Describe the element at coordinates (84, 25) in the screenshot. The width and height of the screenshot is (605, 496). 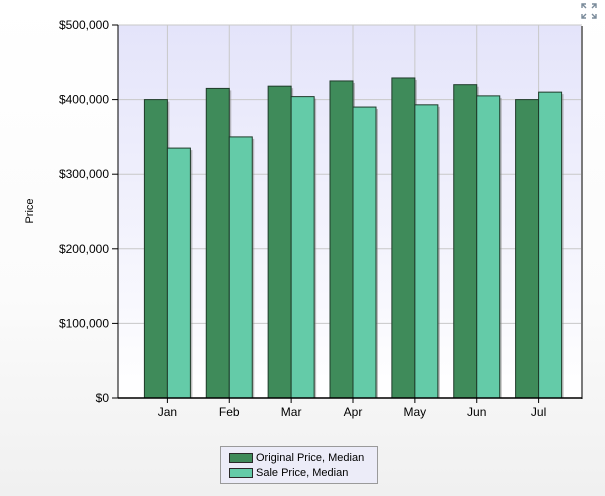
I see `y-tick-label: $500,000` at that location.